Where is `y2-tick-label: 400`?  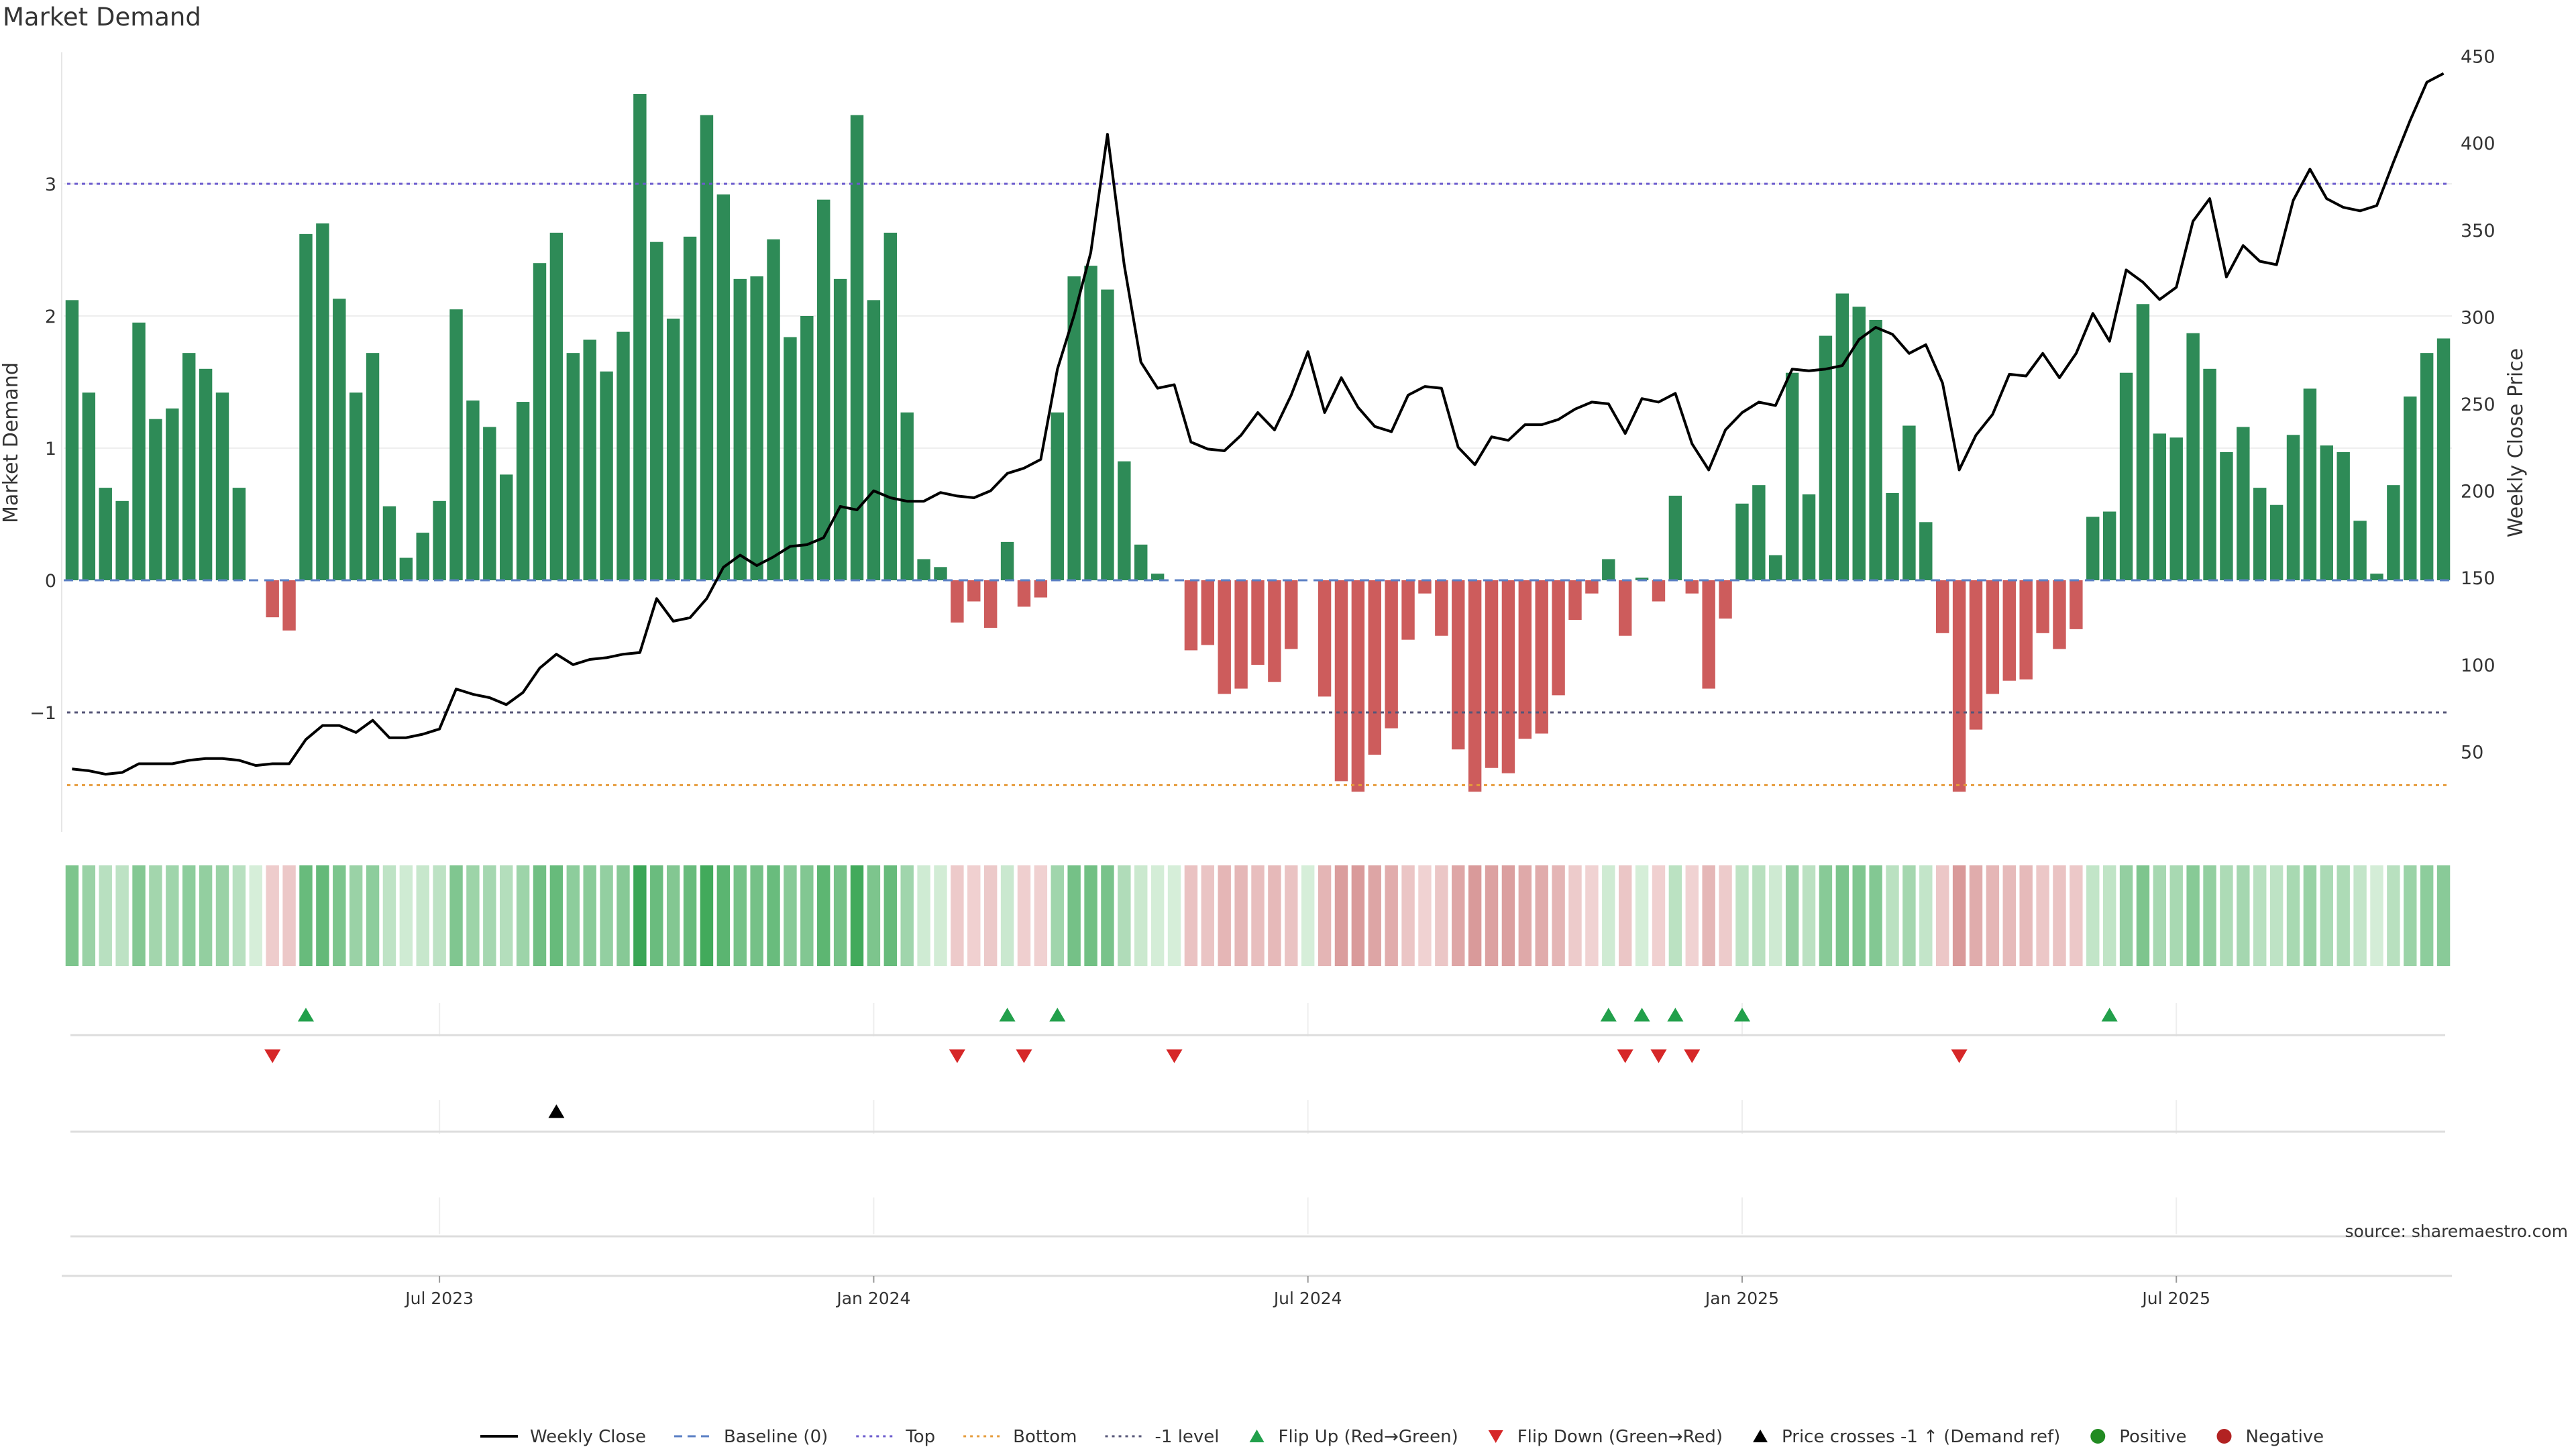 y2-tick-label: 400 is located at coordinates (2478, 143).